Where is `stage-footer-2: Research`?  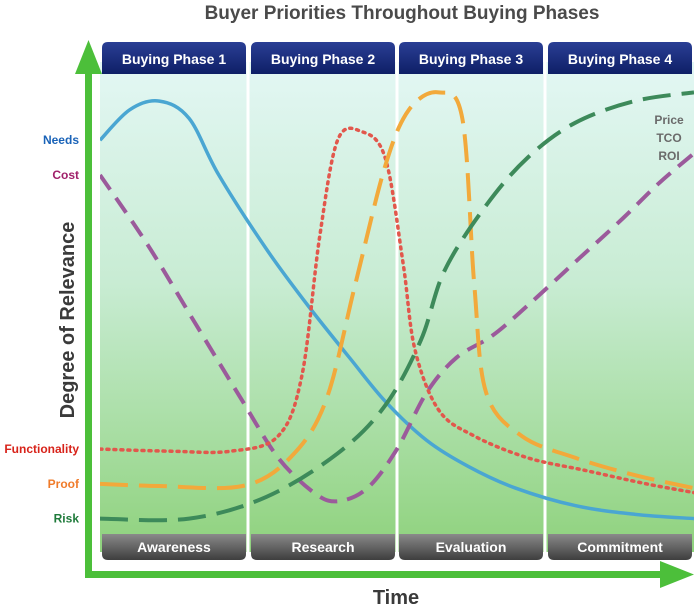
stage-footer-2: Research is located at coordinates (323, 547).